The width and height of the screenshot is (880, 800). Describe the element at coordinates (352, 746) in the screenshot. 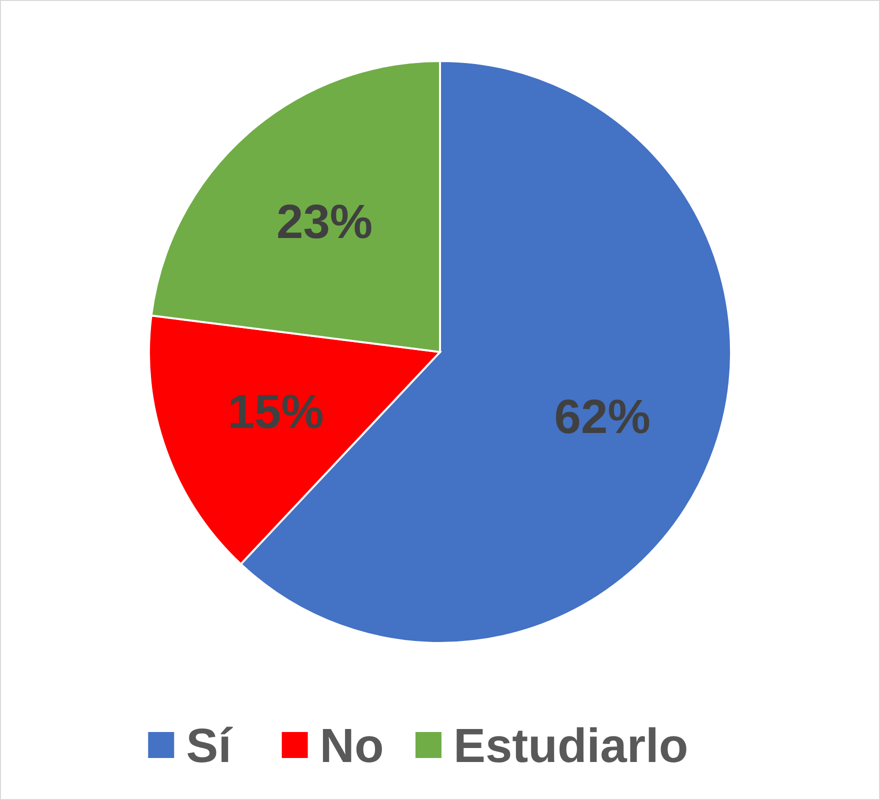

I see `legend-label: No` at that location.